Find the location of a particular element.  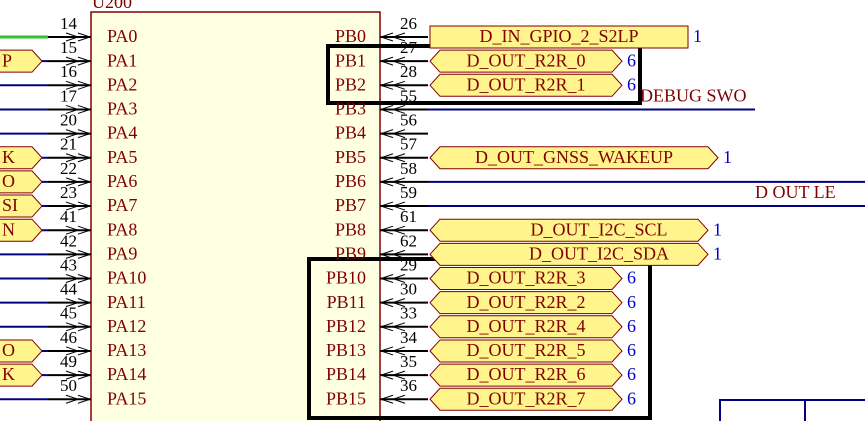

net-text: D_OUT_R2R_1 is located at coordinates (525, 84).